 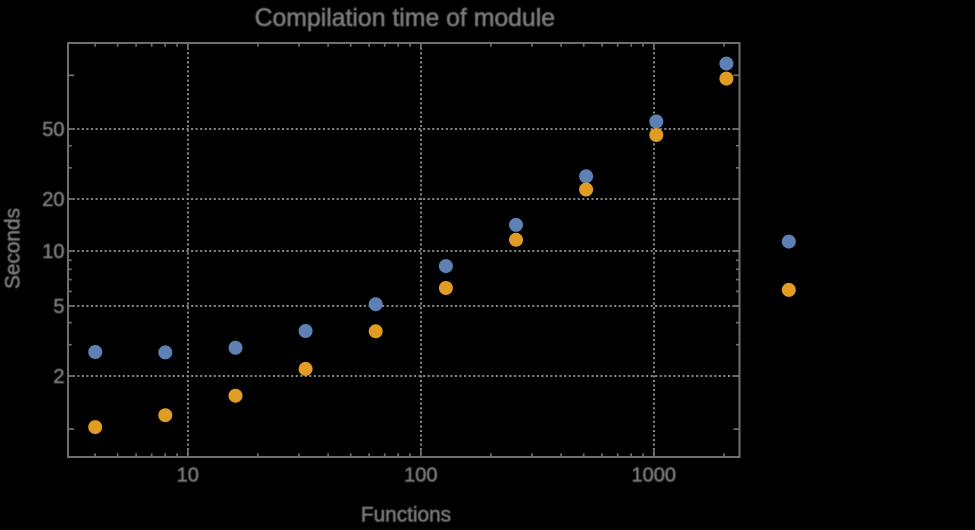 What do you see at coordinates (406, 514) in the screenshot?
I see `svg-text: Functions` at bounding box center [406, 514].